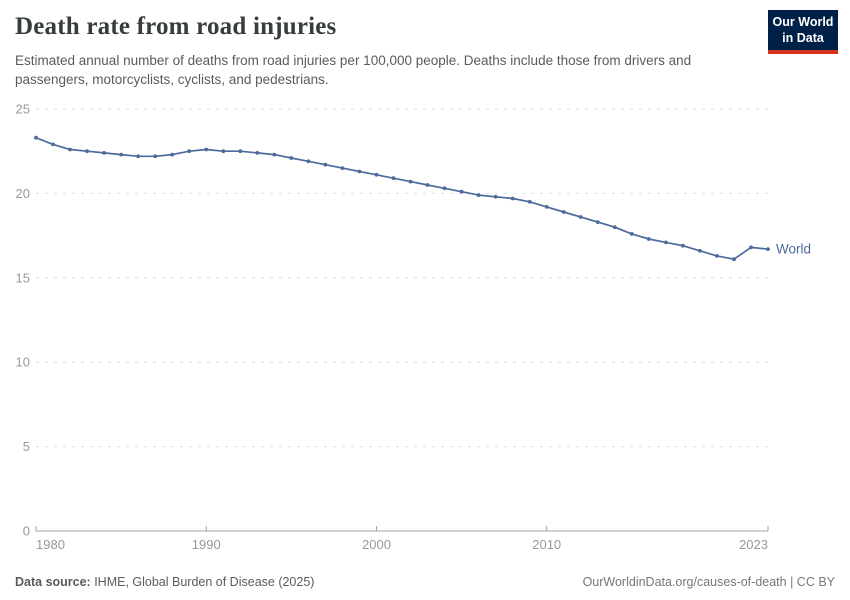 Image resolution: width=850 pixels, height=600 pixels. What do you see at coordinates (26, 531) in the screenshot?
I see `y-axis-tick-label: 0` at bounding box center [26, 531].